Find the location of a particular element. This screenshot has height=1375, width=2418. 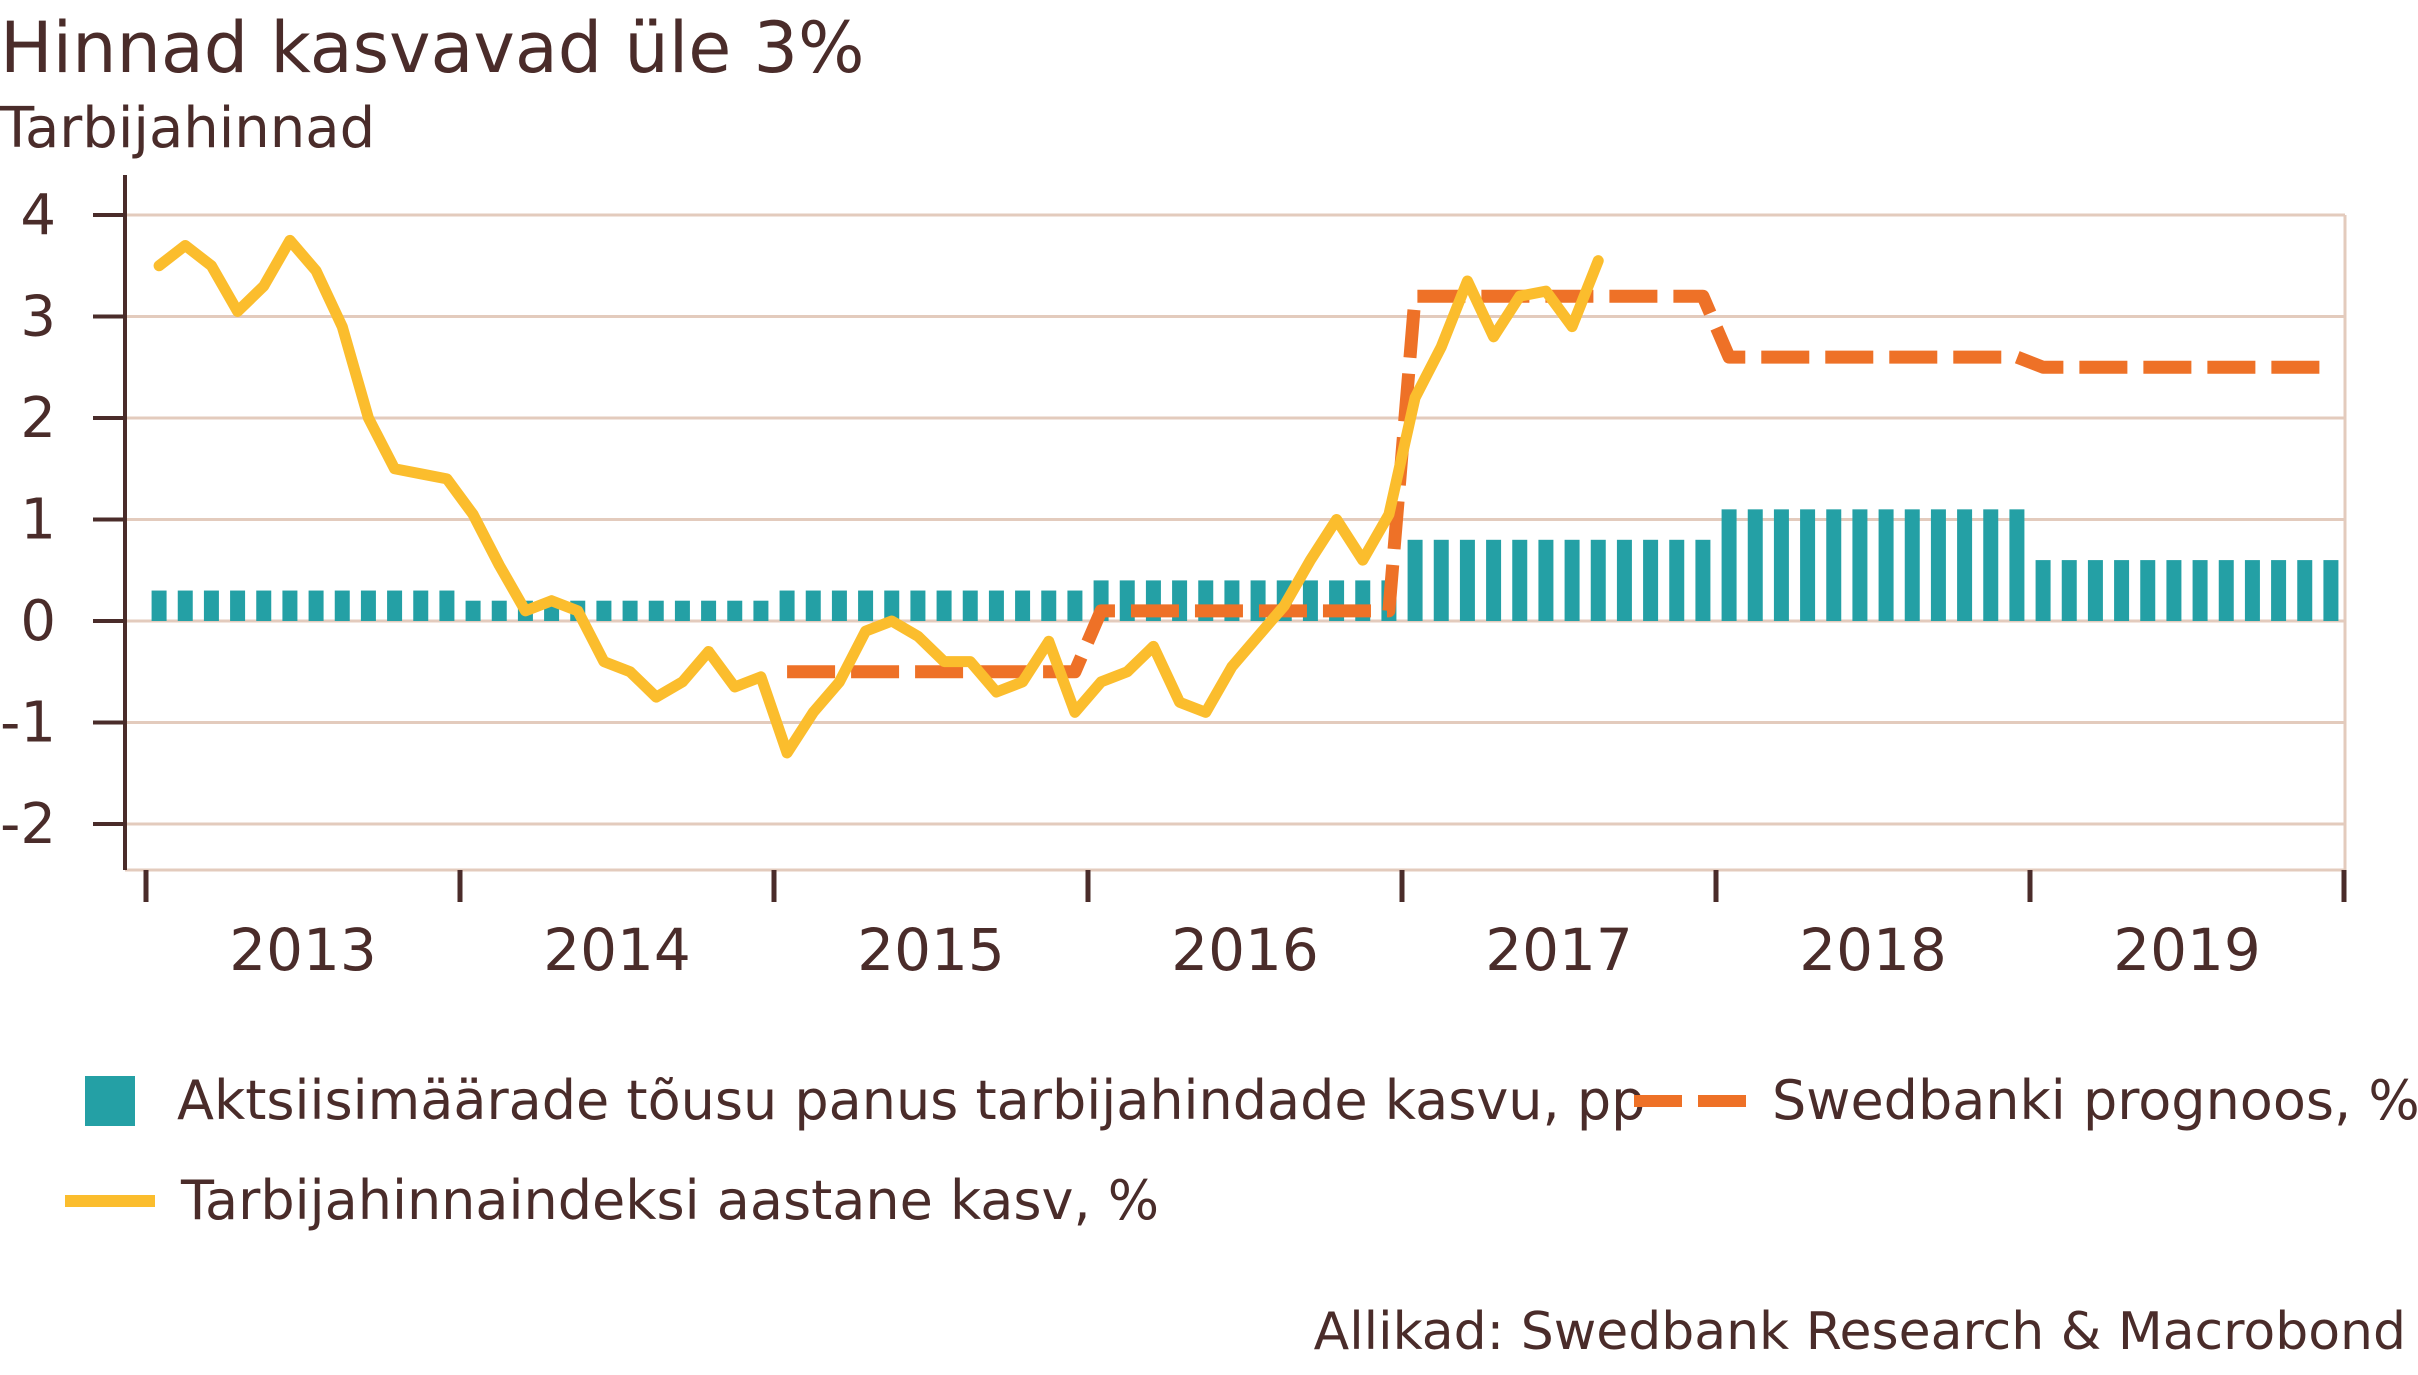

y-tick-label: 4 is located at coordinates (38, 215).